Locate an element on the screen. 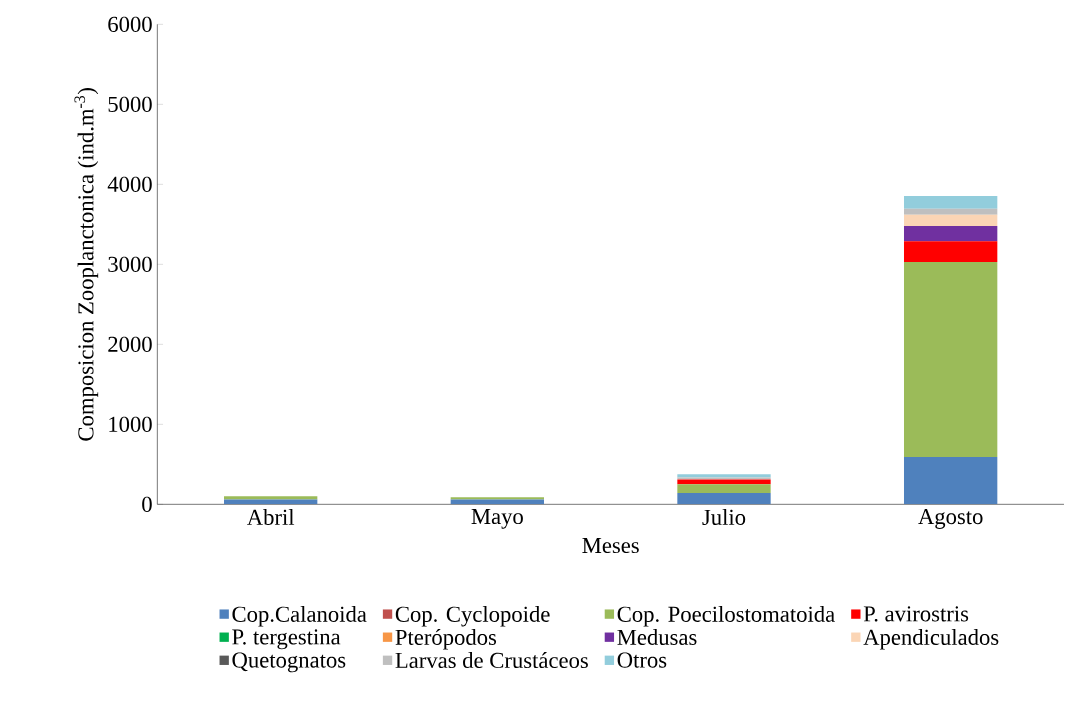  x-tick-label: Abril is located at coordinates (270, 517).